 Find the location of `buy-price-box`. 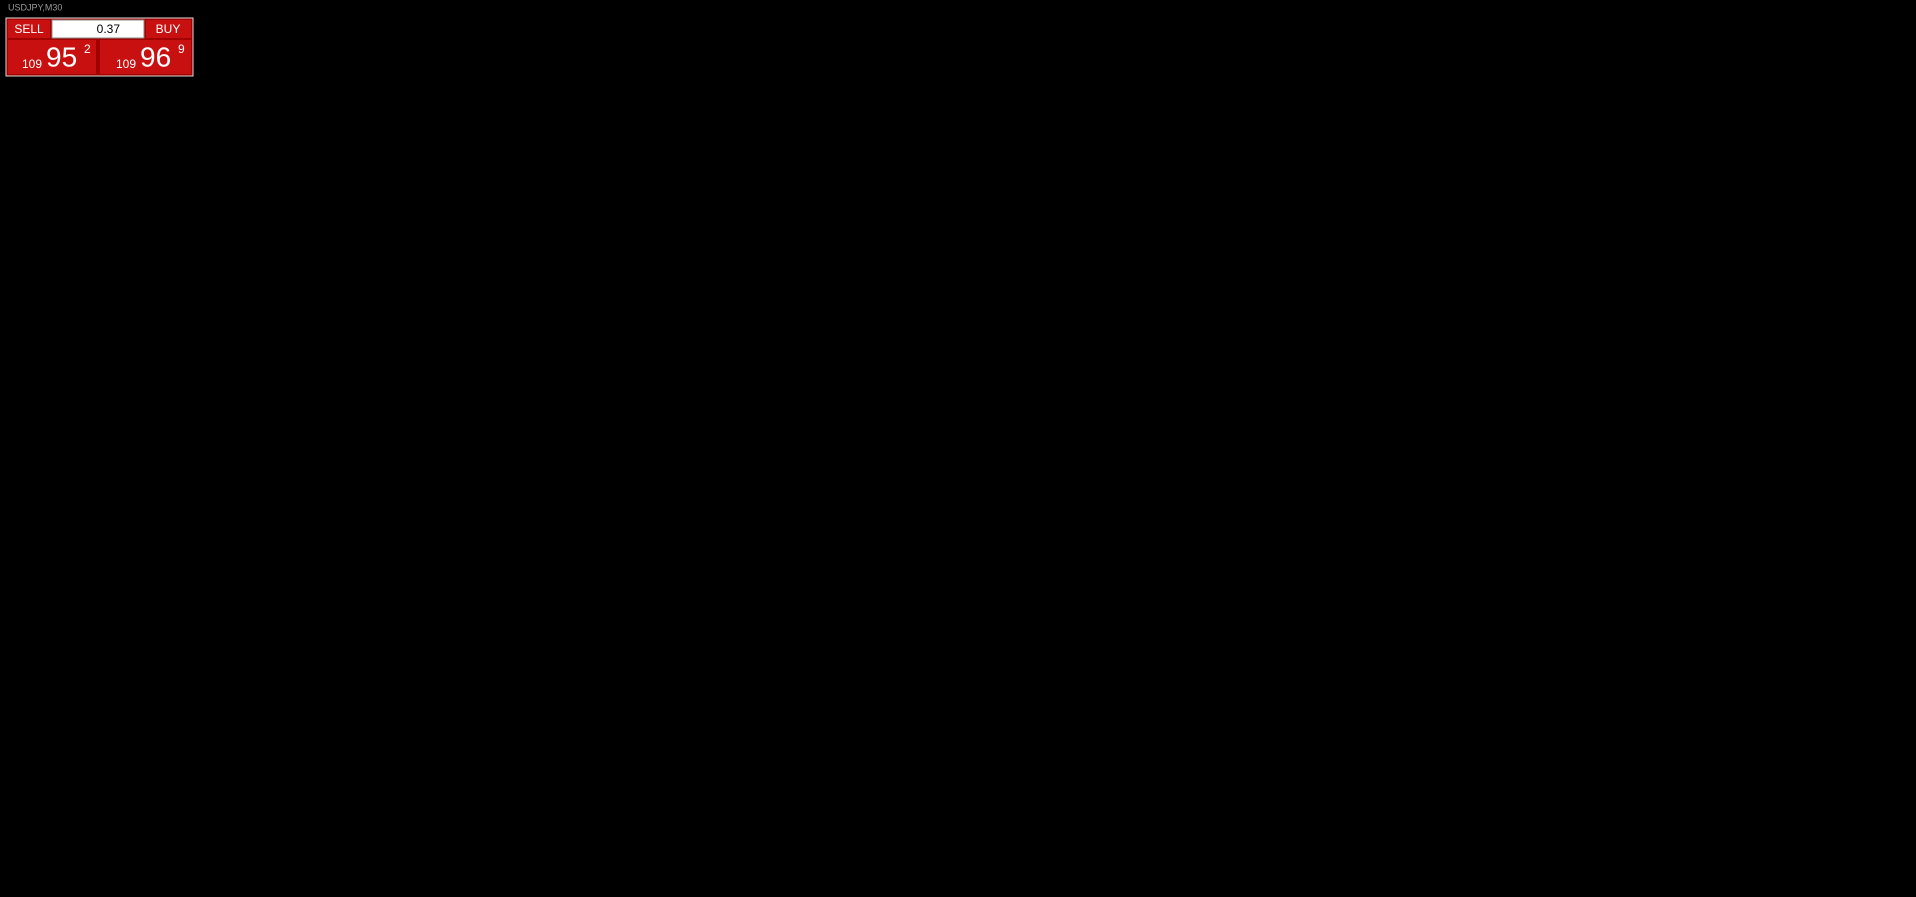

buy-price-box is located at coordinates (145, 57).